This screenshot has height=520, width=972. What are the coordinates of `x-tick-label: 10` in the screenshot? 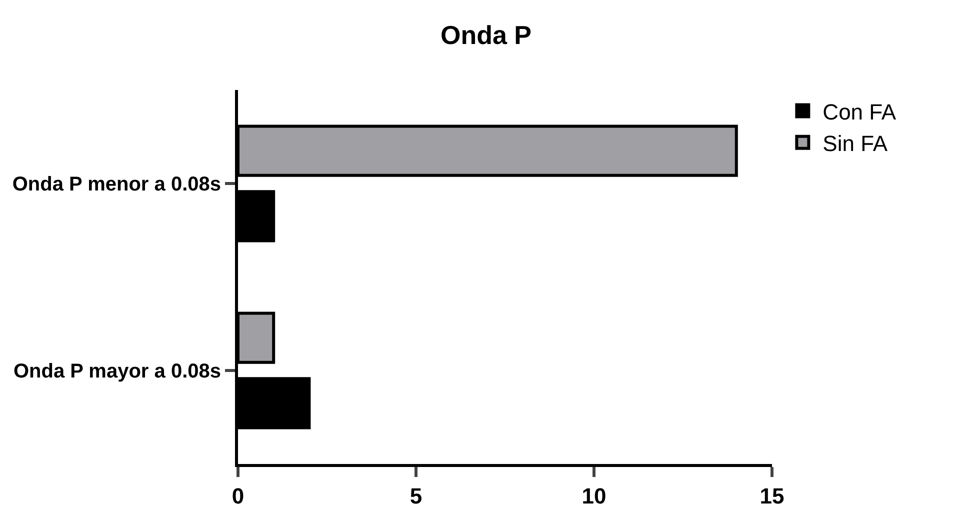 It's located at (594, 495).